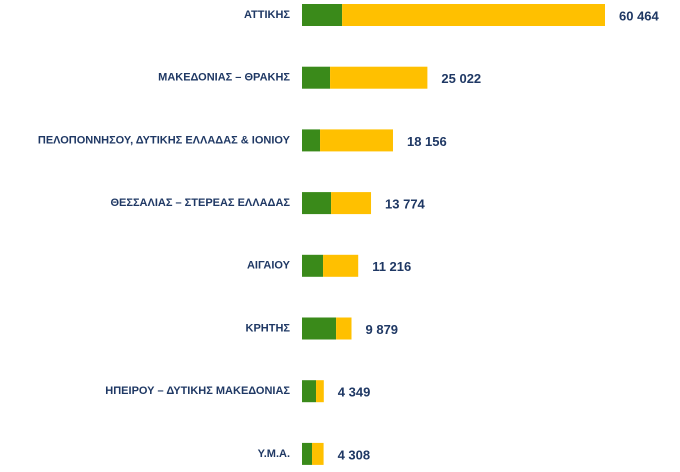 This screenshot has height=472, width=680. Describe the element at coordinates (269, 266) in the screenshot. I see `category-label: ΑΙΓΑΙΟΥ` at that location.